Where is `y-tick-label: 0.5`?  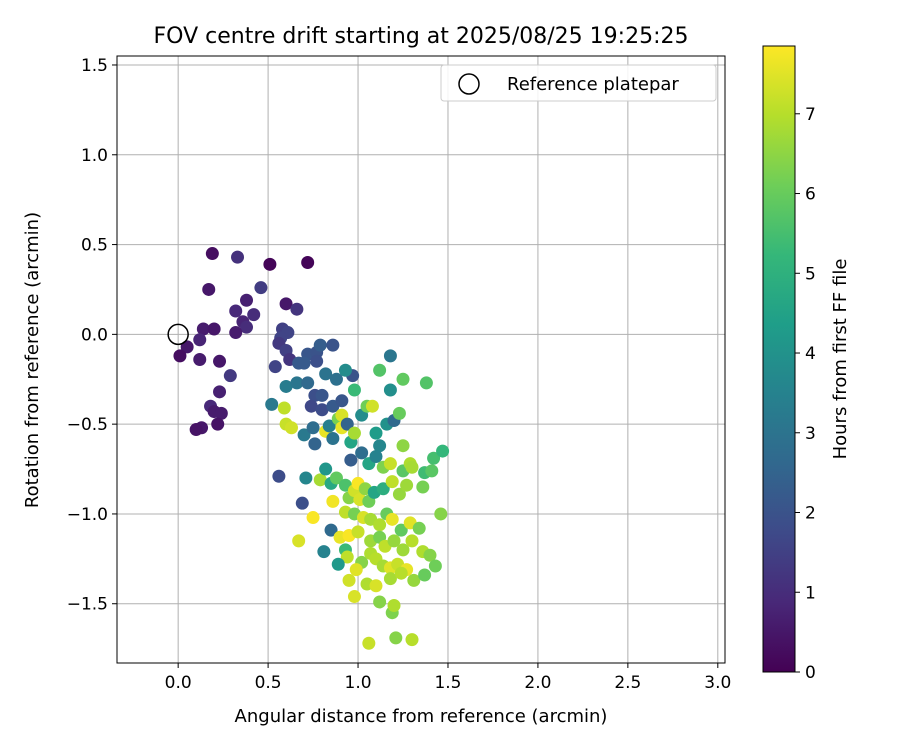
y-tick-label: 0.5 is located at coordinates (94, 246).